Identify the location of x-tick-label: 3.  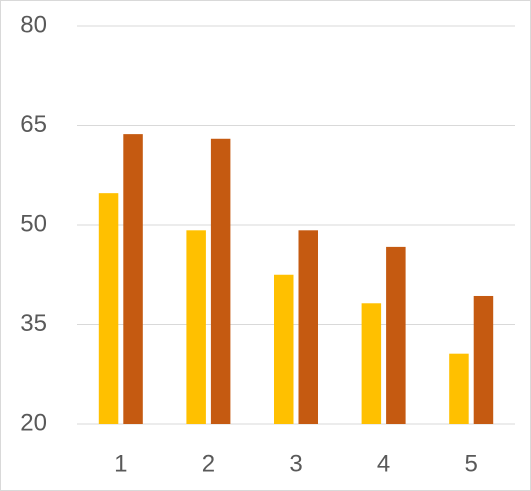
(295, 463).